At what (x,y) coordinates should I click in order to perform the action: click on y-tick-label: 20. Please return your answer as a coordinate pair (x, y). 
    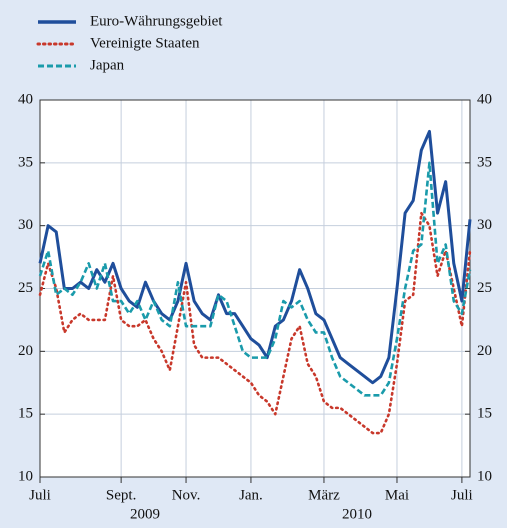
    Looking at the image, I should click on (25, 351).